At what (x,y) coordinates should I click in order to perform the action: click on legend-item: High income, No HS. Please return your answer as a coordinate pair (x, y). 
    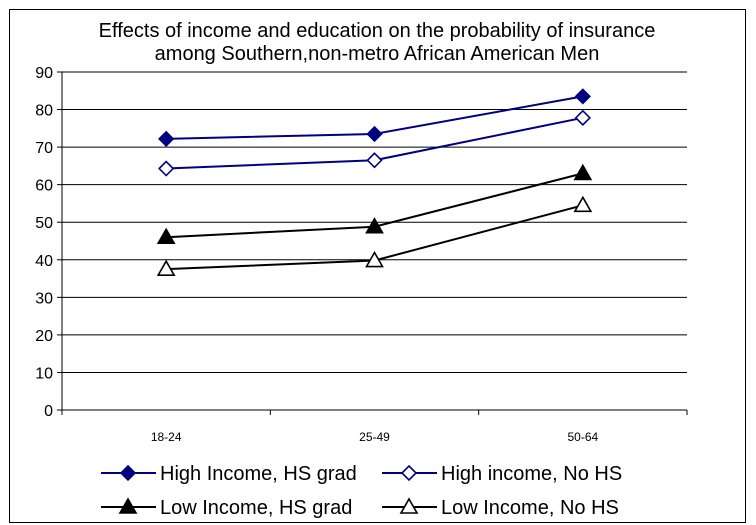
    Looking at the image, I should click on (502, 474).